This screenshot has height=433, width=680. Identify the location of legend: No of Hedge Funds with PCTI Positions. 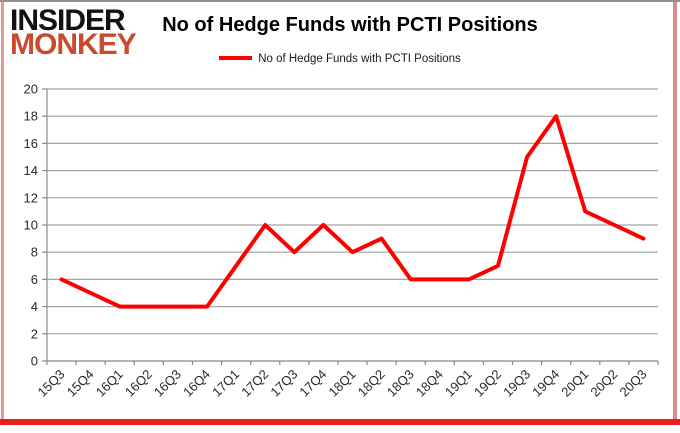
(340, 59).